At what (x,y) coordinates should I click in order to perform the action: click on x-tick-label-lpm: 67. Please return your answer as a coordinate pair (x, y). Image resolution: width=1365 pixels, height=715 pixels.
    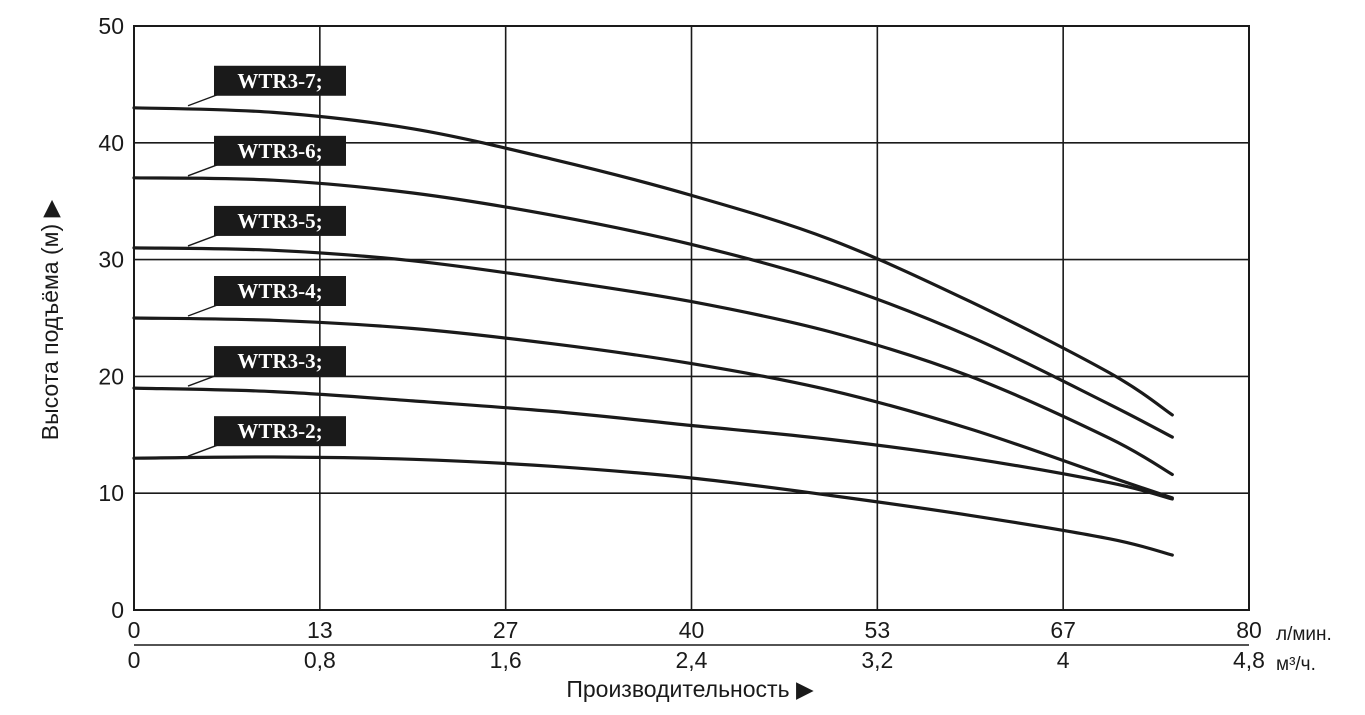
    Looking at the image, I should click on (1063, 630).